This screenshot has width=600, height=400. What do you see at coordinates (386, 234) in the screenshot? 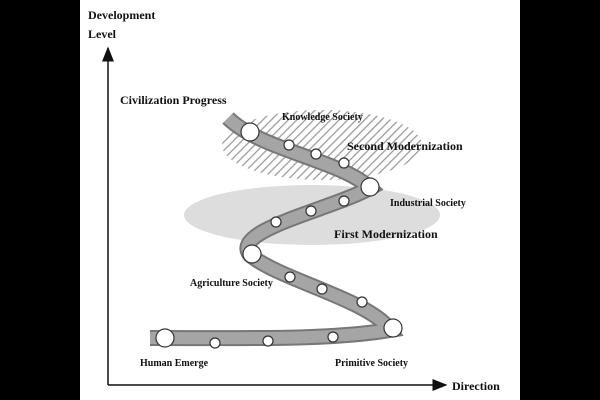
I see `region-label: First Modernization` at bounding box center [386, 234].